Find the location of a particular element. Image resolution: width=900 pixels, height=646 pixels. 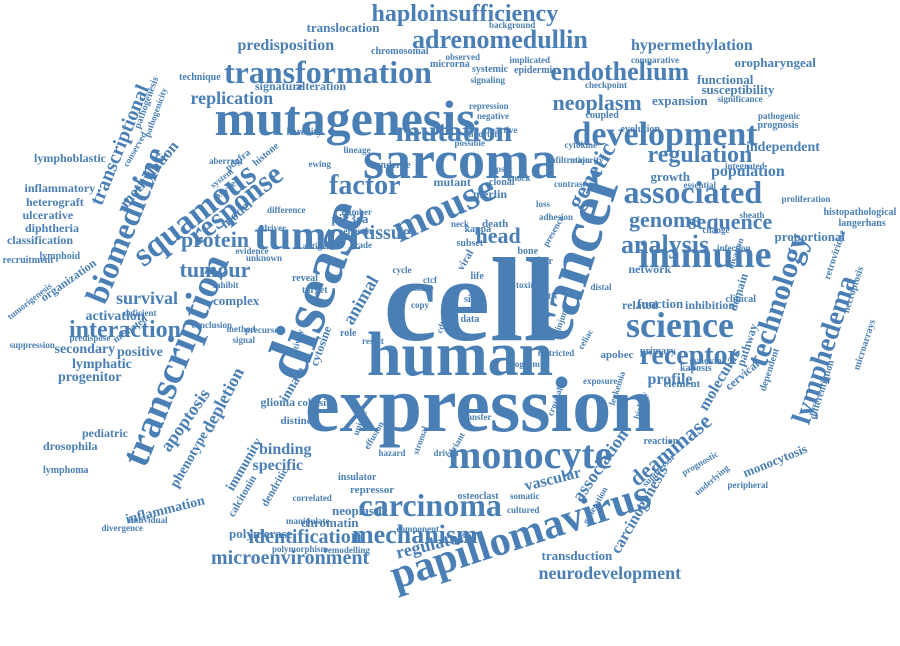

word-data: data is located at coordinates (470, 319).